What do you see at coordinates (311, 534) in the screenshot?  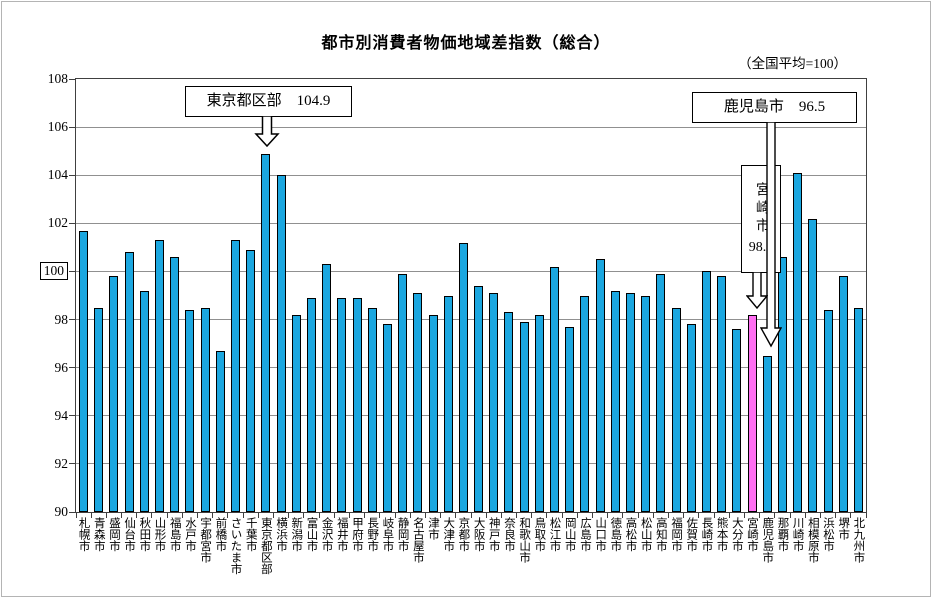 I see `x-axis-label-富山市: 富山市` at bounding box center [311, 534].